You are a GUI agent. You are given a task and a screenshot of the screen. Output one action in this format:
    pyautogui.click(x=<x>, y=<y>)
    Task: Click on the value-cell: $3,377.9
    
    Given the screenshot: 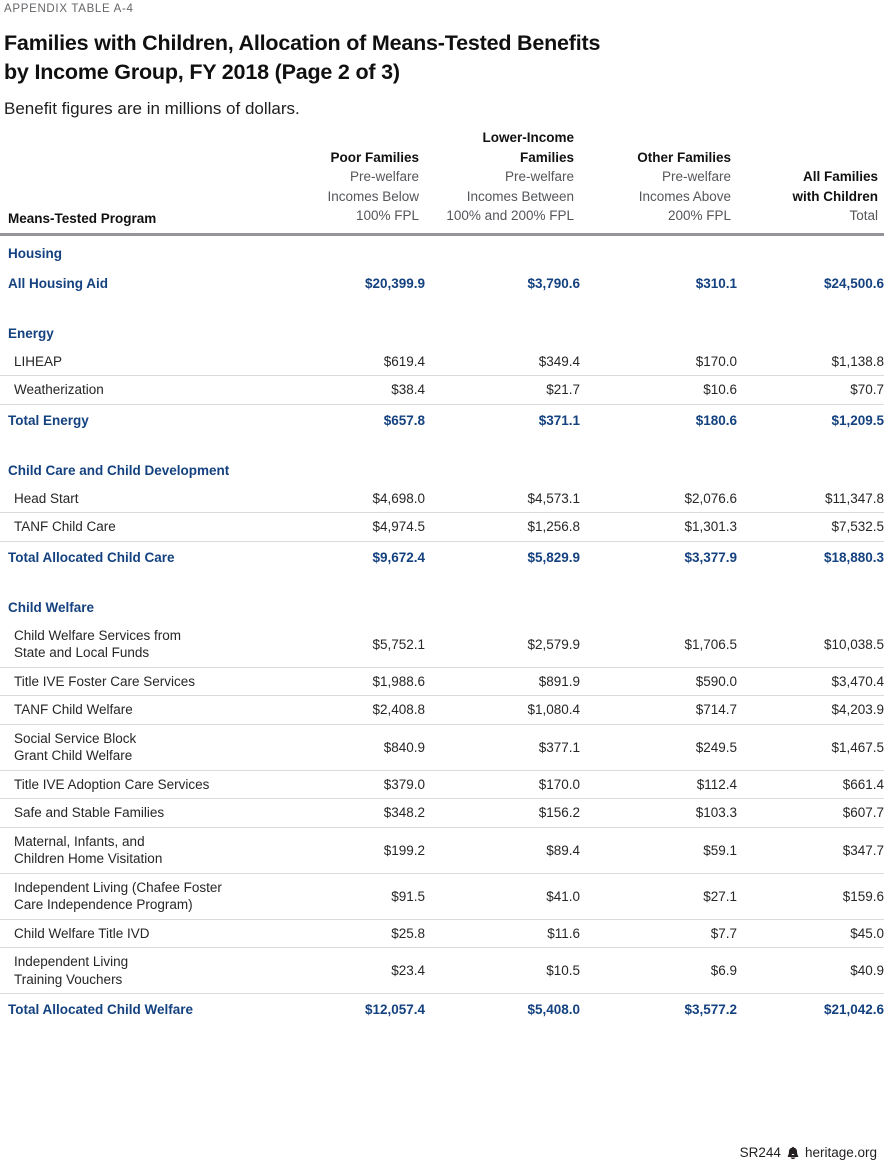 What is the action you would take?
    pyautogui.click(x=710, y=557)
    